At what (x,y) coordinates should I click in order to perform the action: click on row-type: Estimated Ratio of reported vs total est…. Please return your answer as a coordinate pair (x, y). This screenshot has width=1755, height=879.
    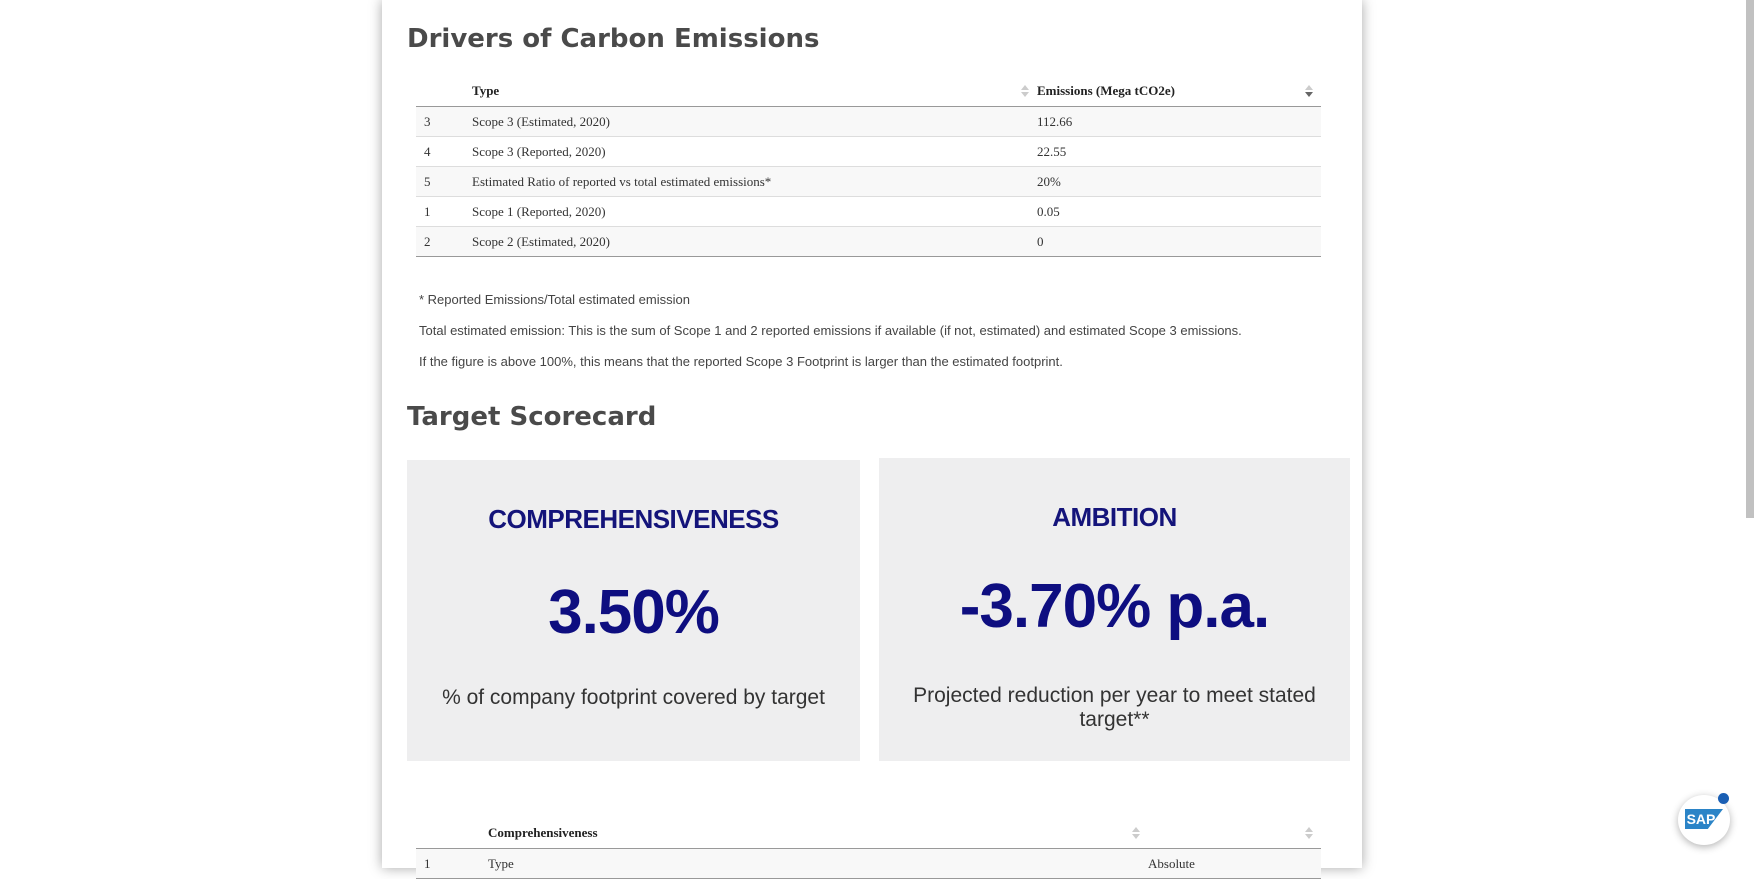
    Looking at the image, I should click on (754, 181).